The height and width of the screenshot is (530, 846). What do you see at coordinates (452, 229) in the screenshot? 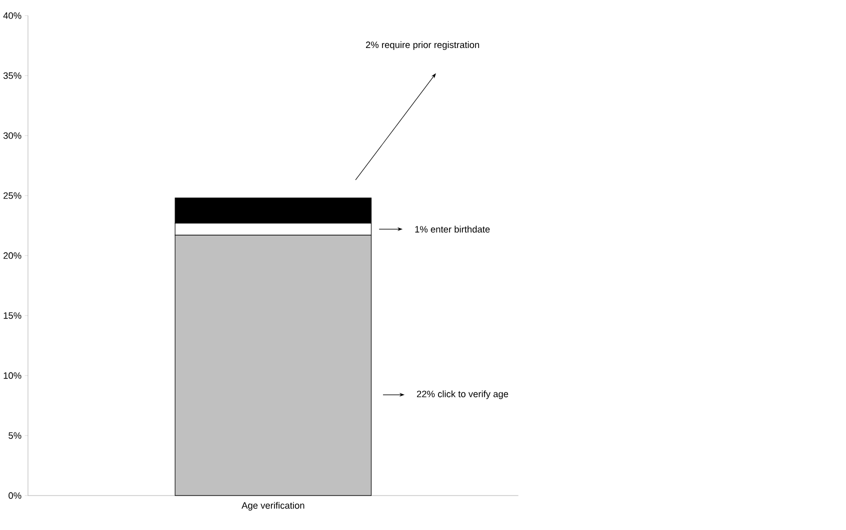
I see `annotation: 1% enter birthdate` at bounding box center [452, 229].